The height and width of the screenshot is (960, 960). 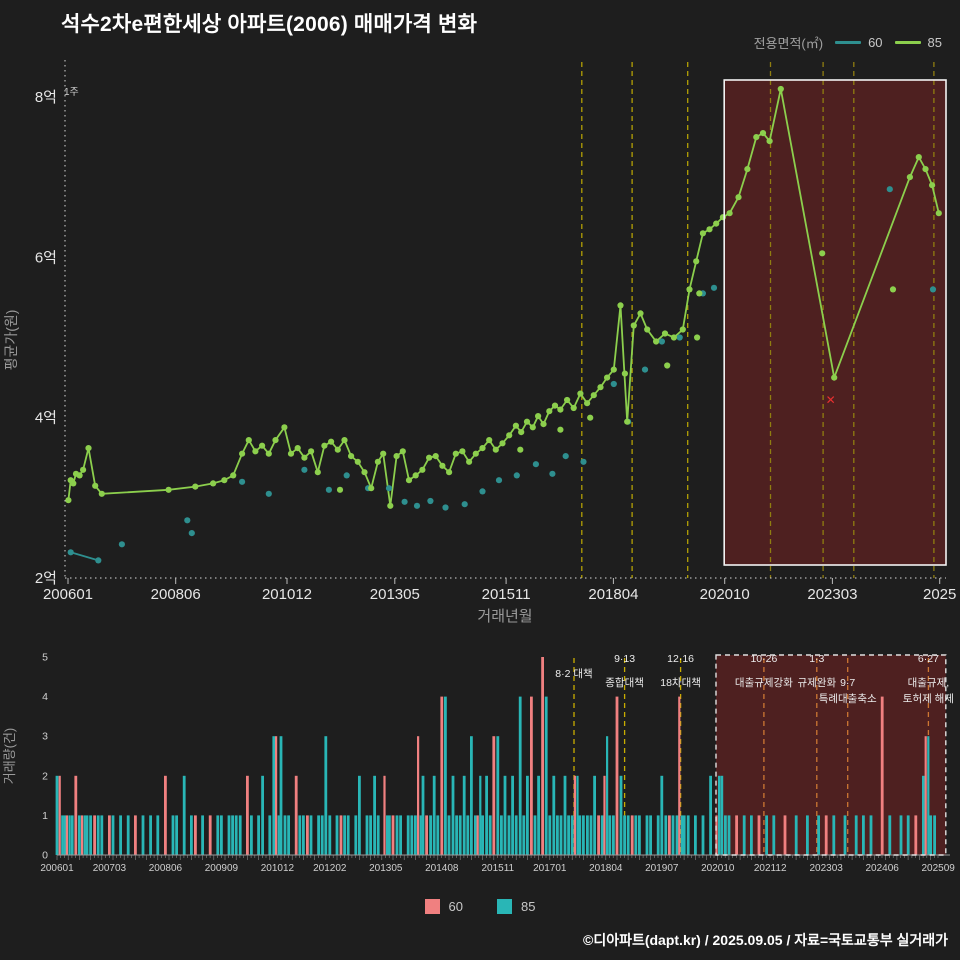 What do you see at coordinates (71, 92) in the screenshot?
I see `period-note: 1주` at bounding box center [71, 92].